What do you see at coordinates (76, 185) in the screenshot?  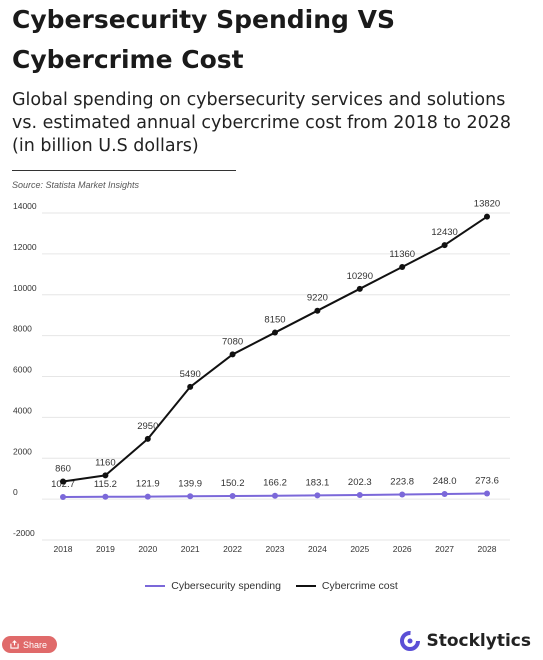 I see `source-note: Source: Statista Market Insights` at bounding box center [76, 185].